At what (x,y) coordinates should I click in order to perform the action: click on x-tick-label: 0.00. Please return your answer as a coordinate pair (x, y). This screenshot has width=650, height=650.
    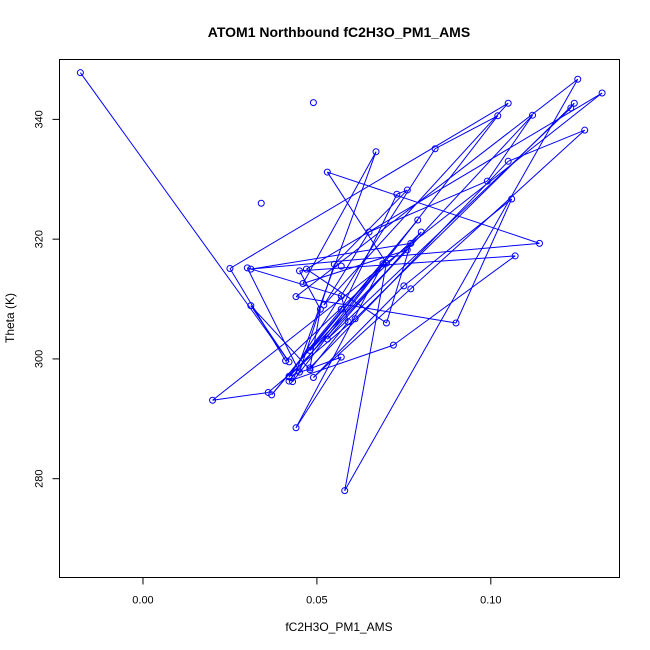
    Looking at the image, I should click on (142, 601).